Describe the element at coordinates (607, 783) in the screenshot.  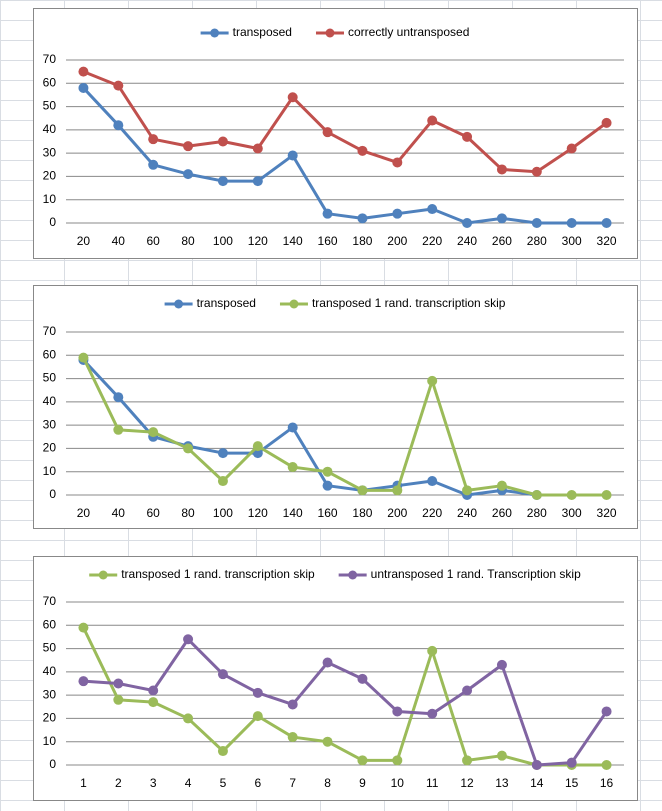
I see `x-tick-label: 16` at that location.